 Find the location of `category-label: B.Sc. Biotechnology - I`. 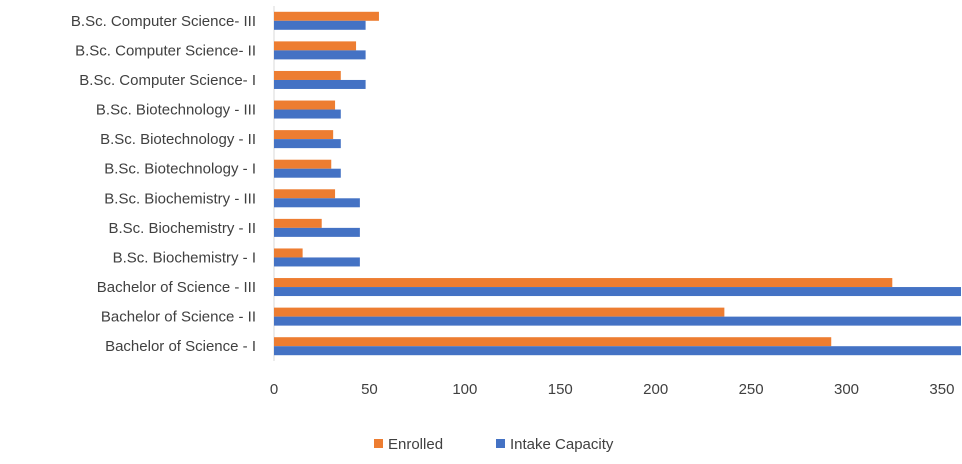

category-label: B.Sc. Biotechnology - I is located at coordinates (180, 169).